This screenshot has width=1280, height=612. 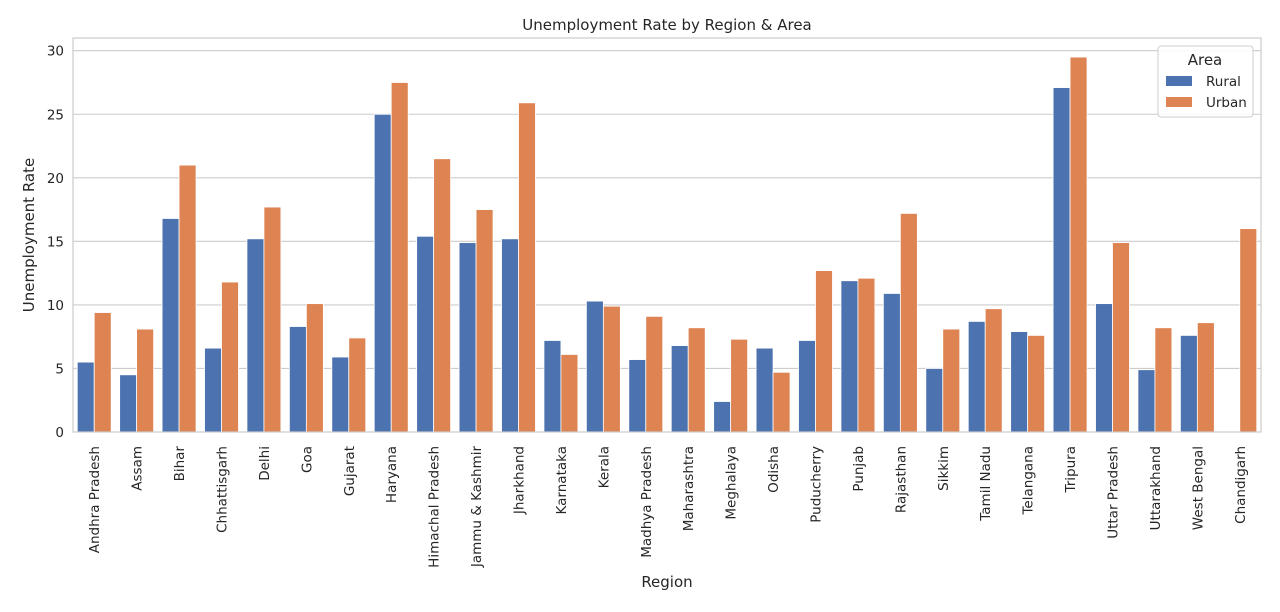 What do you see at coordinates (59, 369) in the screenshot?
I see `y-tick-label: 5` at bounding box center [59, 369].